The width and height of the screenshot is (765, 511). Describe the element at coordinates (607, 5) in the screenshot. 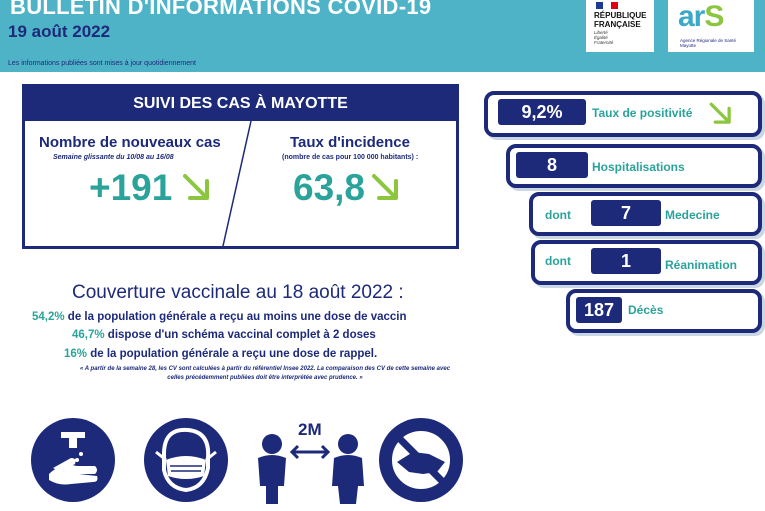

I see `french-flag-icon` at that location.